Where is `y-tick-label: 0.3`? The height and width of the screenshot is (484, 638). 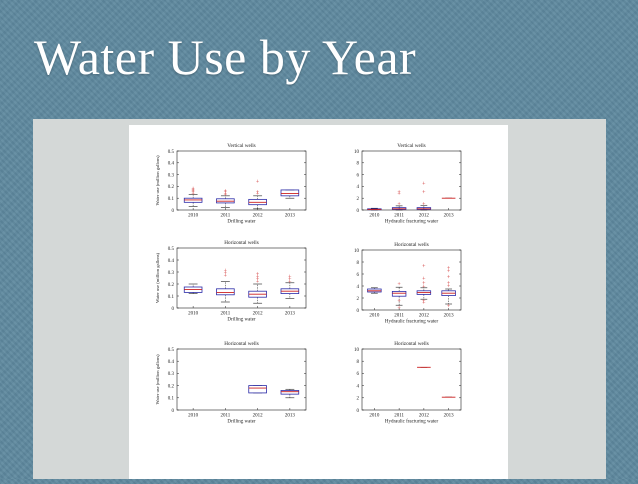 y-tick-label: 0.3 is located at coordinates (171, 175).